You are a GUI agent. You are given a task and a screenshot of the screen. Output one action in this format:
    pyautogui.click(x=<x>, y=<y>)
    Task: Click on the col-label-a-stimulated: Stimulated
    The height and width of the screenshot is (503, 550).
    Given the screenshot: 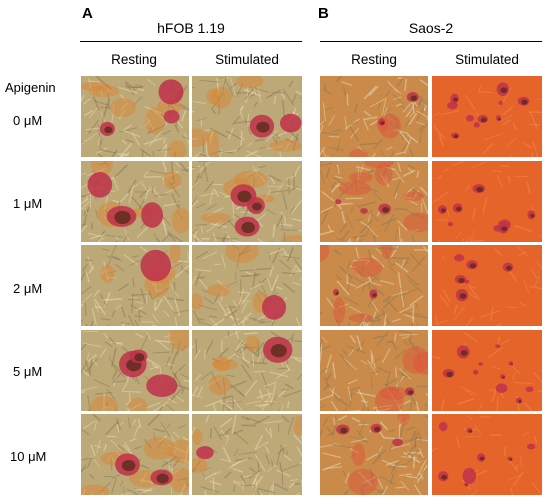 What is the action you would take?
    pyautogui.click(x=247, y=59)
    